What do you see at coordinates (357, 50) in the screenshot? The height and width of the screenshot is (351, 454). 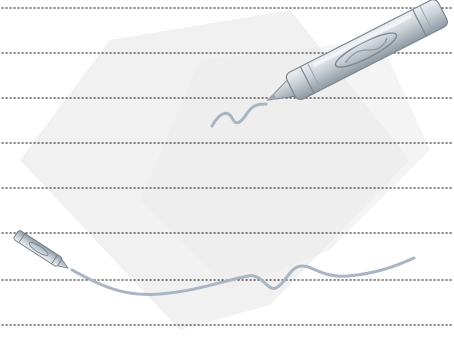 I see `large-crayon-icon` at bounding box center [357, 50].